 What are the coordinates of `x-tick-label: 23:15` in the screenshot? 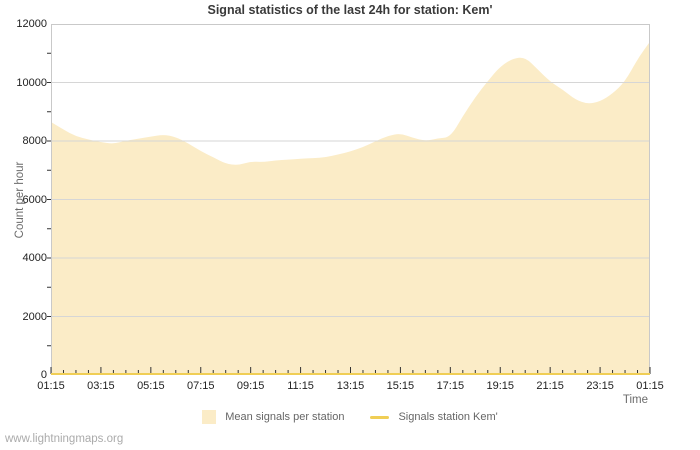 It's located at (600, 386).